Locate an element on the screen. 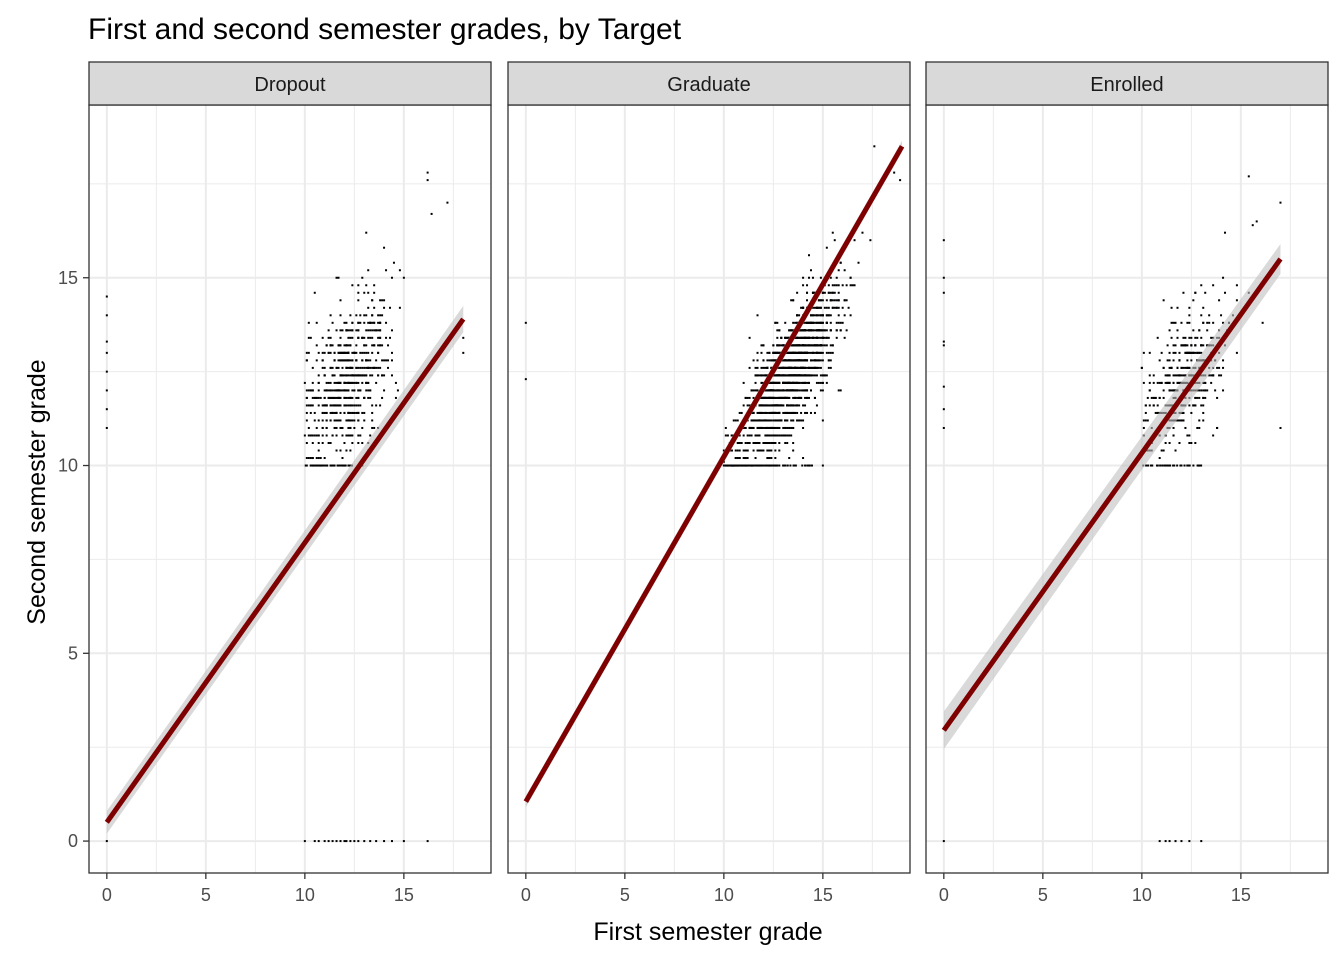 This screenshot has height=960, width=1344. x-tick-label: 0 is located at coordinates (944, 895).